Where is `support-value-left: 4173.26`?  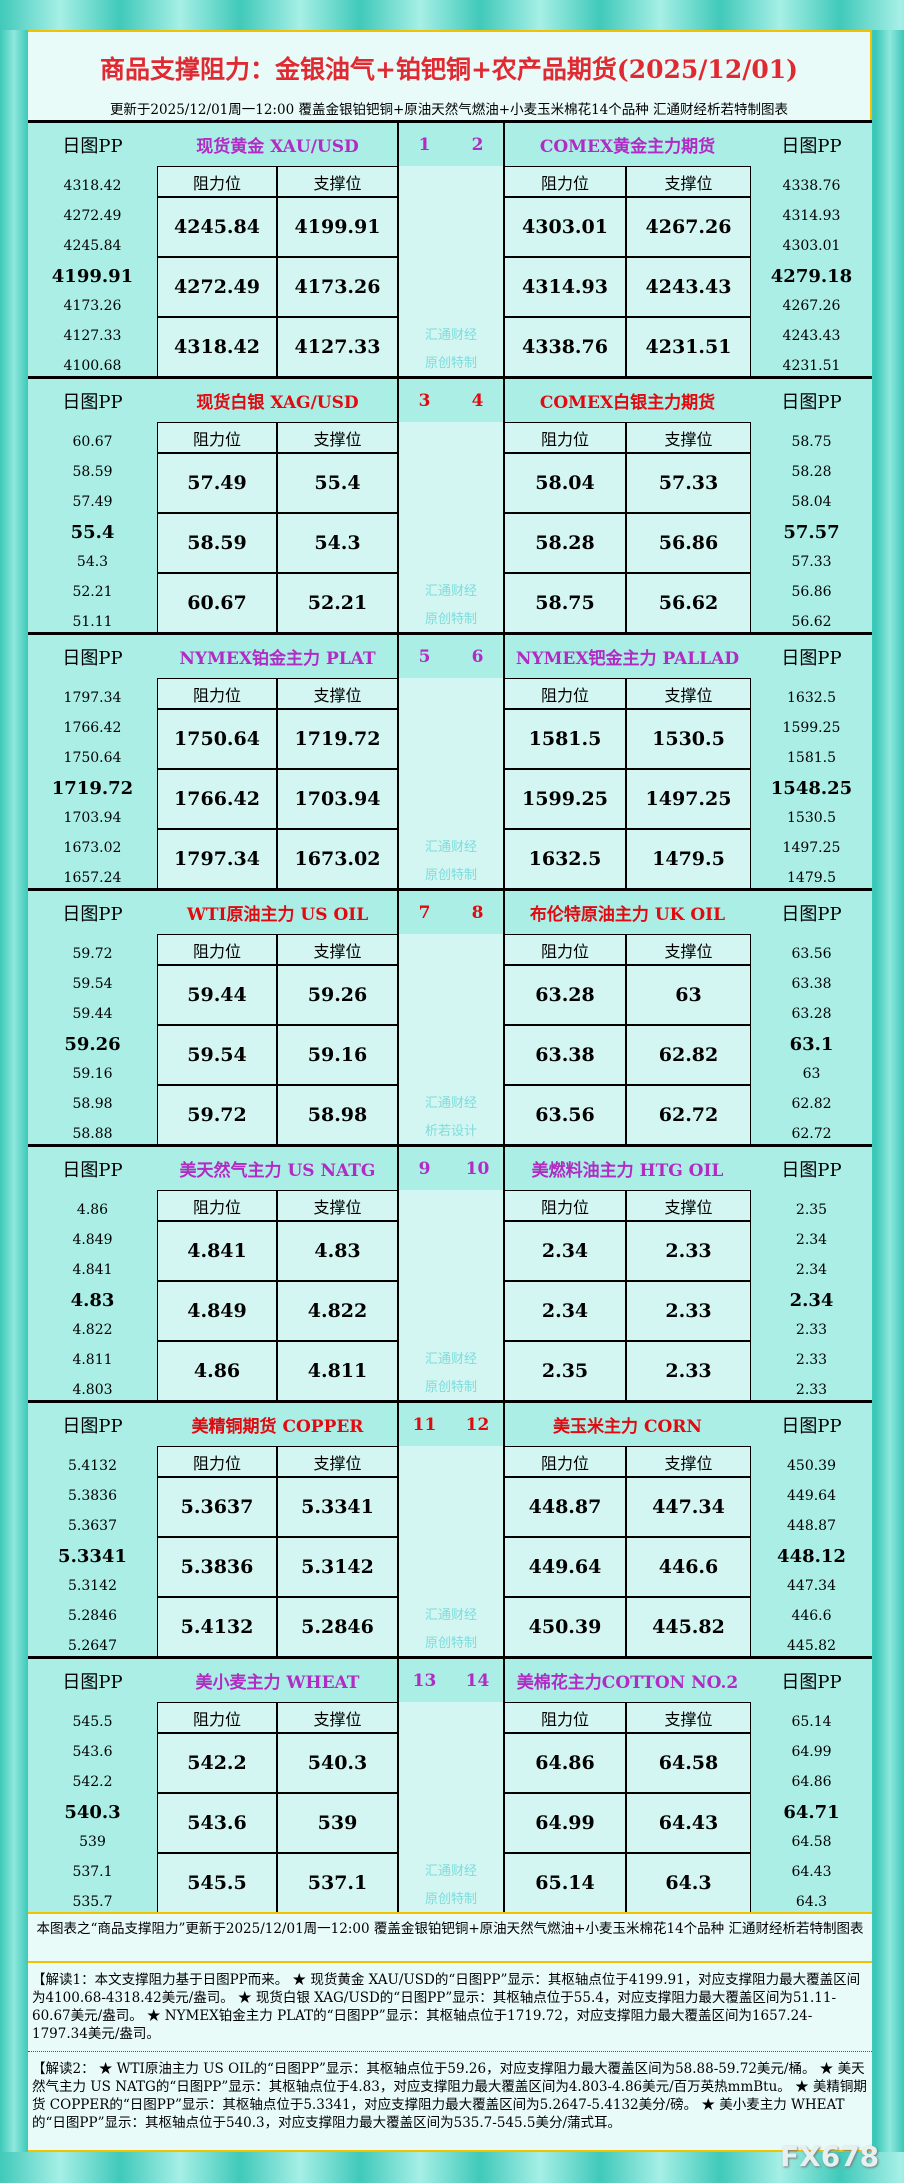
support-value-left: 4173.26 is located at coordinates (337, 287).